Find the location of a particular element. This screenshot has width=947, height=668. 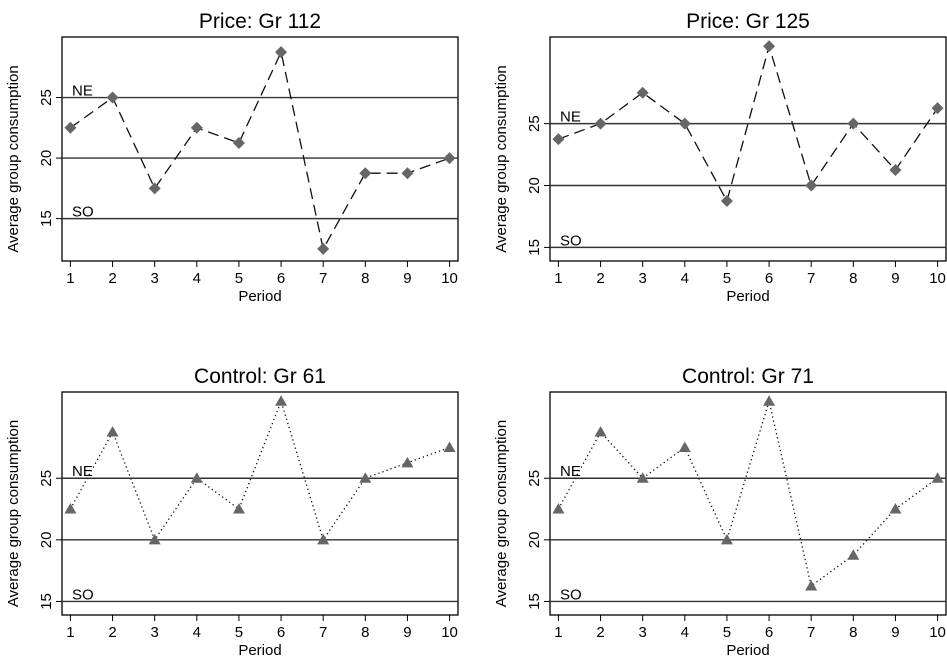

panel-title: Control: Gr 71 is located at coordinates (748, 376).